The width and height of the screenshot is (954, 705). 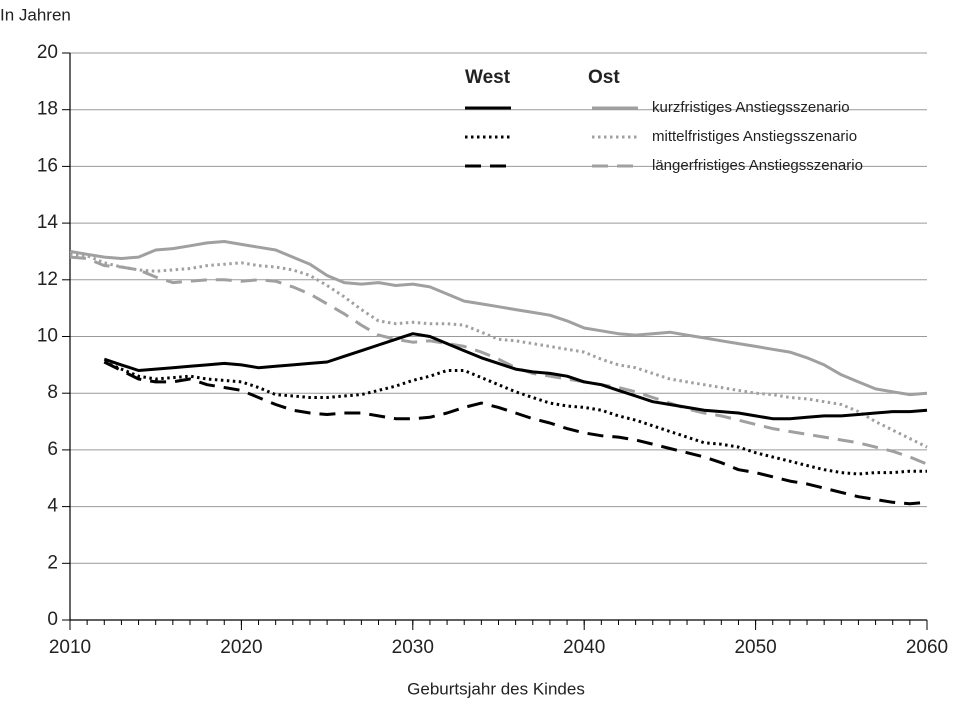 What do you see at coordinates (488, 77) in the screenshot?
I see `legend-title: West` at bounding box center [488, 77].